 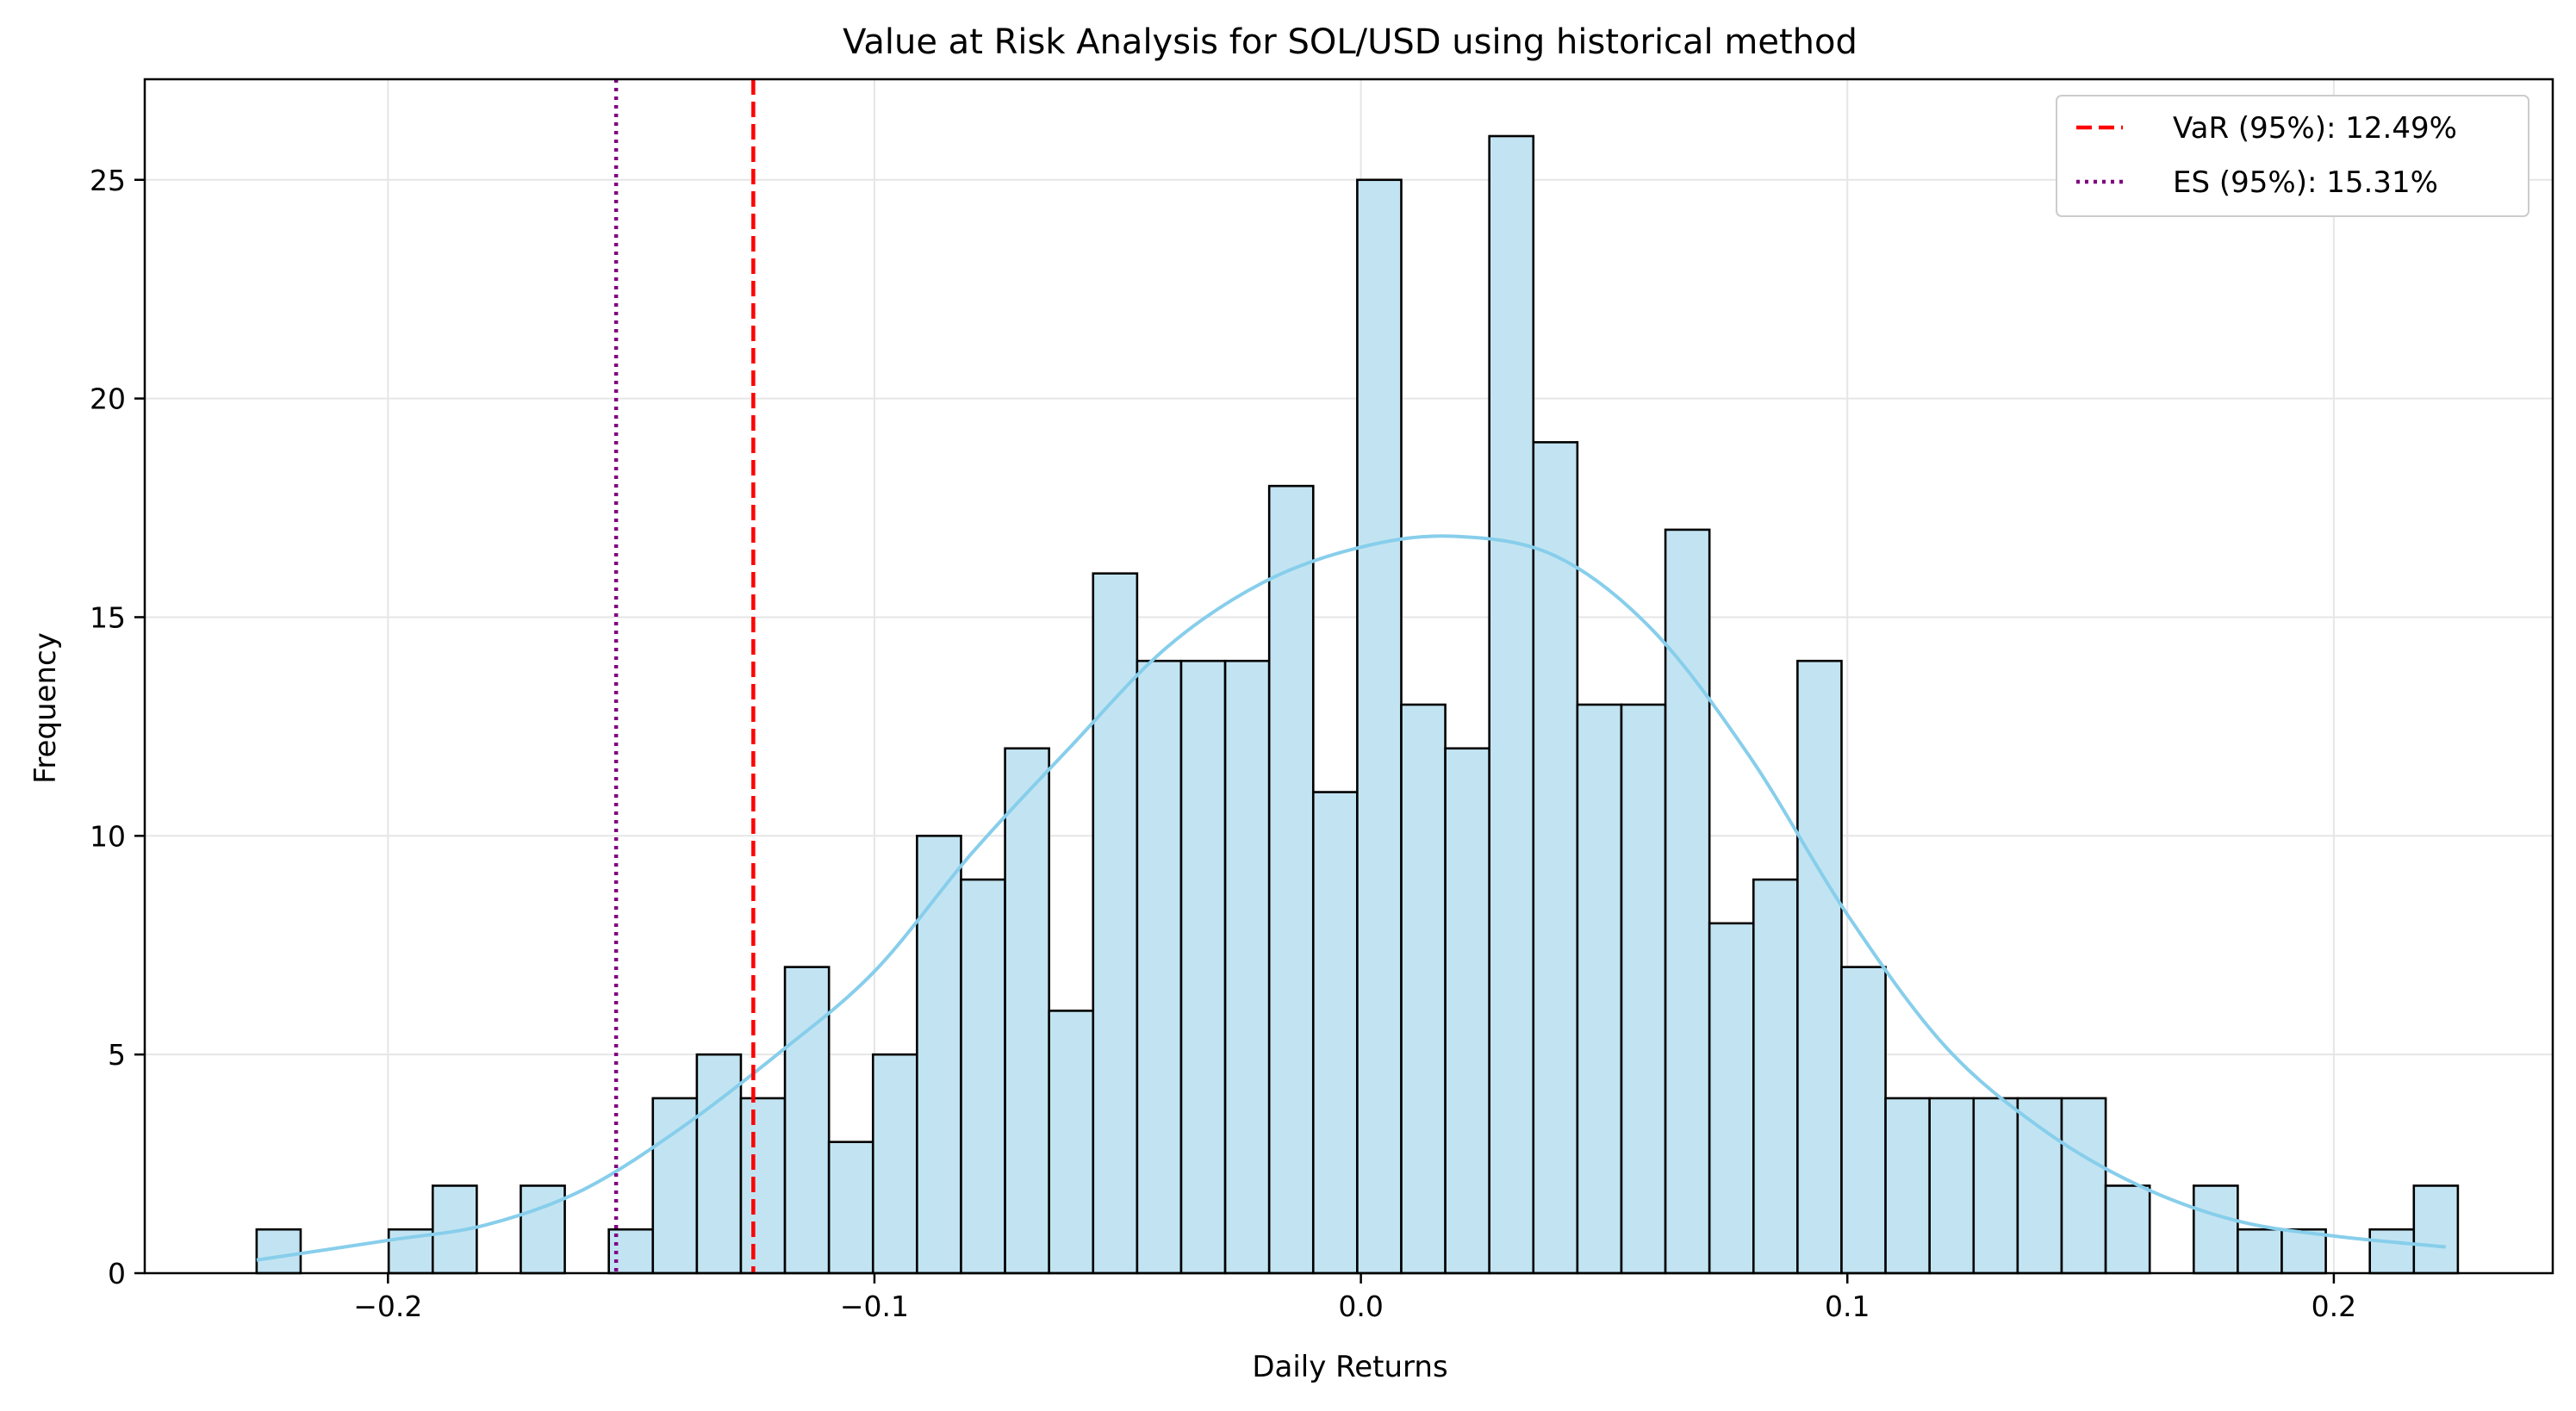 I want to click on x-tick-label: 0.2, so click(x=2334, y=1306).